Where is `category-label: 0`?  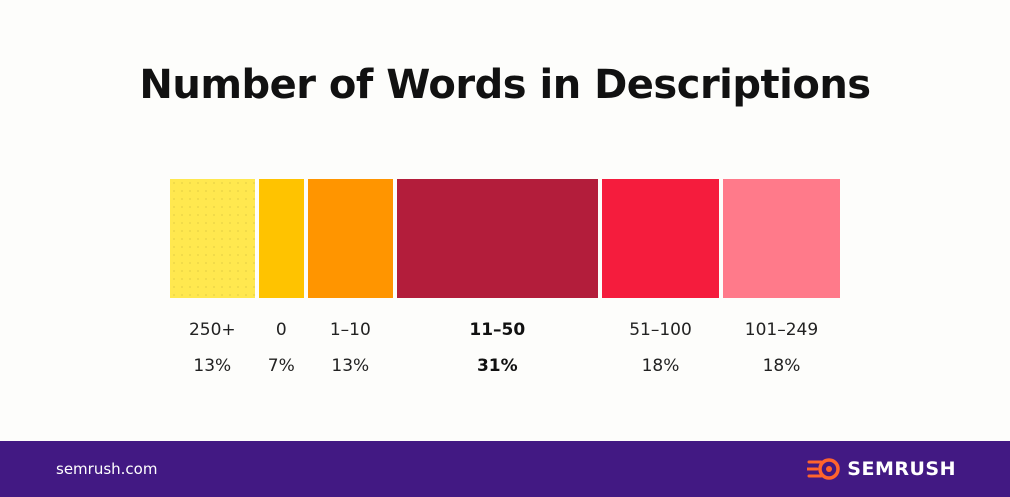 category-label: 0 is located at coordinates (281, 330).